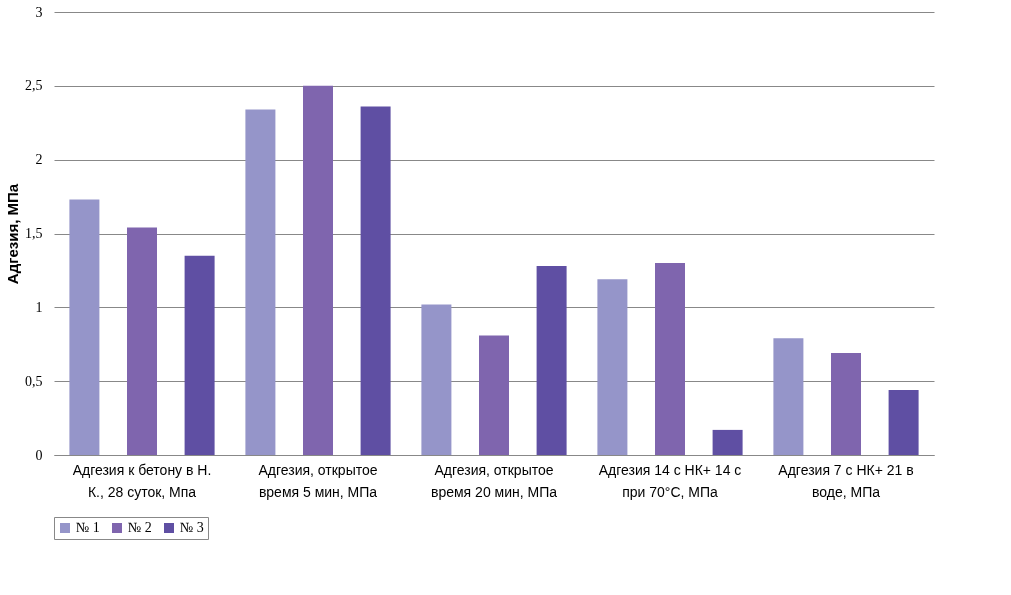  I want to click on x-tick-label: Адгезия, открытое время 20 мин, МПа, so click(494, 480).